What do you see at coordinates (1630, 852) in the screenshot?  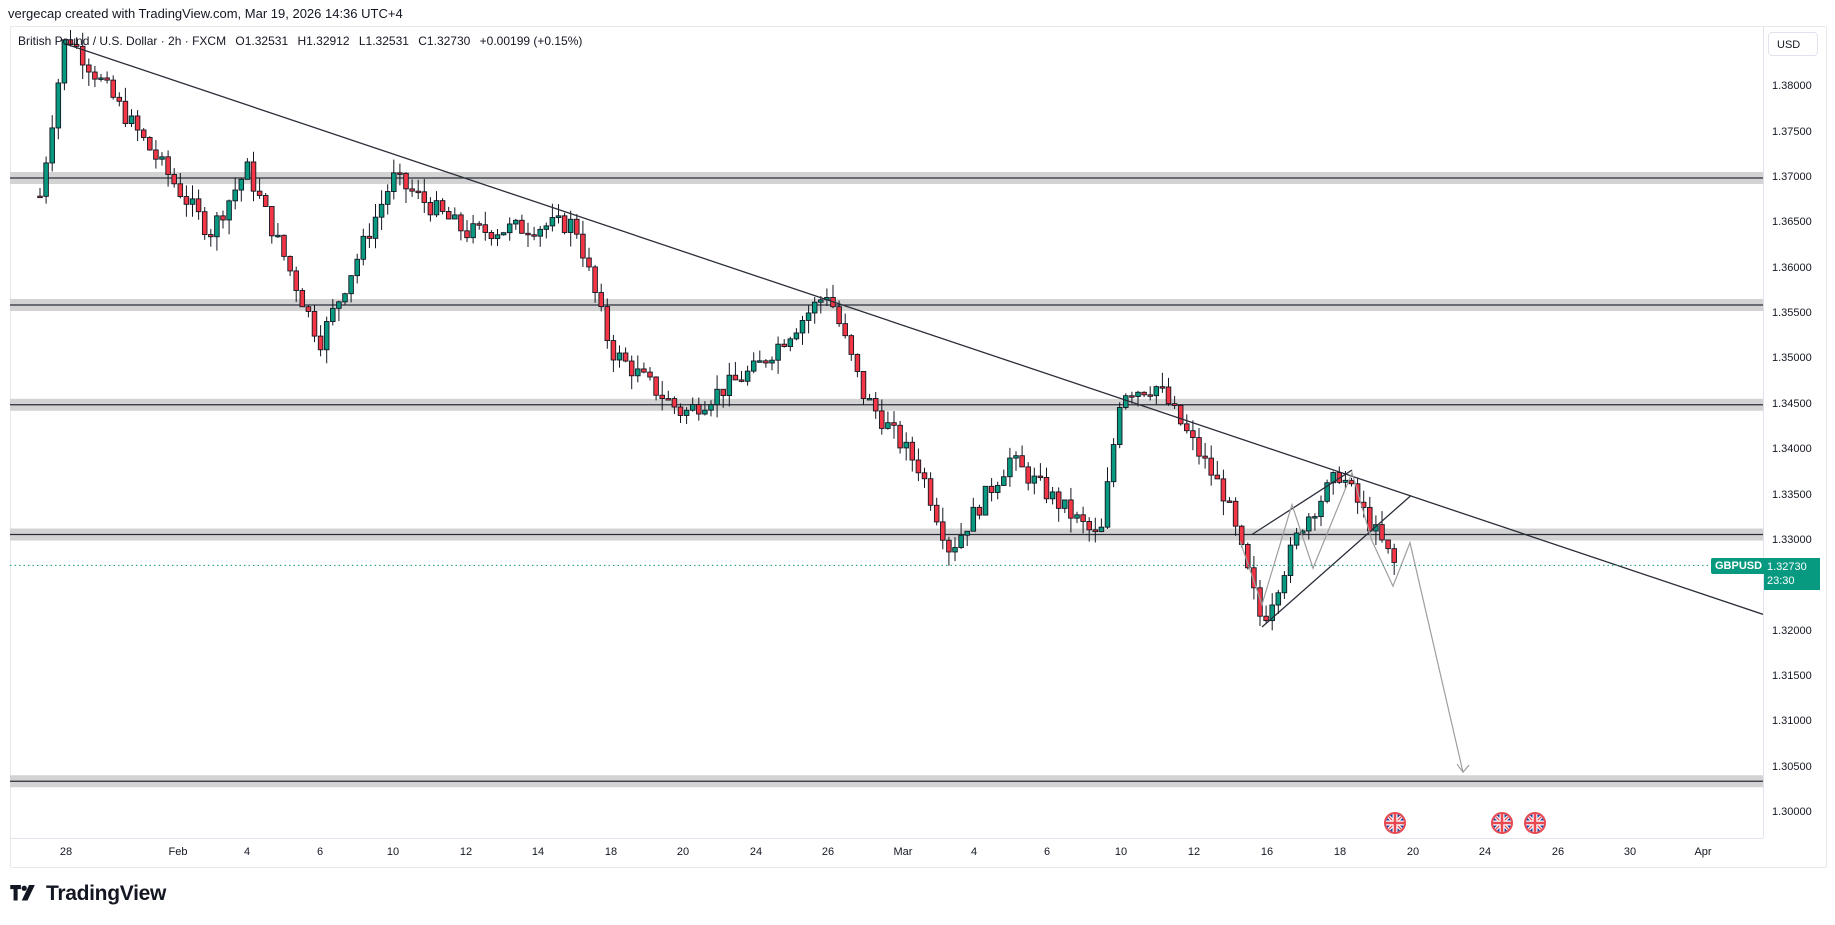 I see `time-tick: 30` at bounding box center [1630, 852].